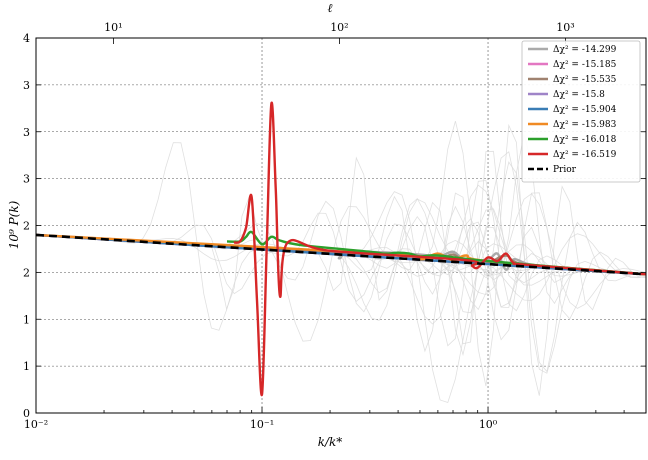 The image size is (648, 460). I want to click on top-tick-label: 10¹, so click(113, 27).